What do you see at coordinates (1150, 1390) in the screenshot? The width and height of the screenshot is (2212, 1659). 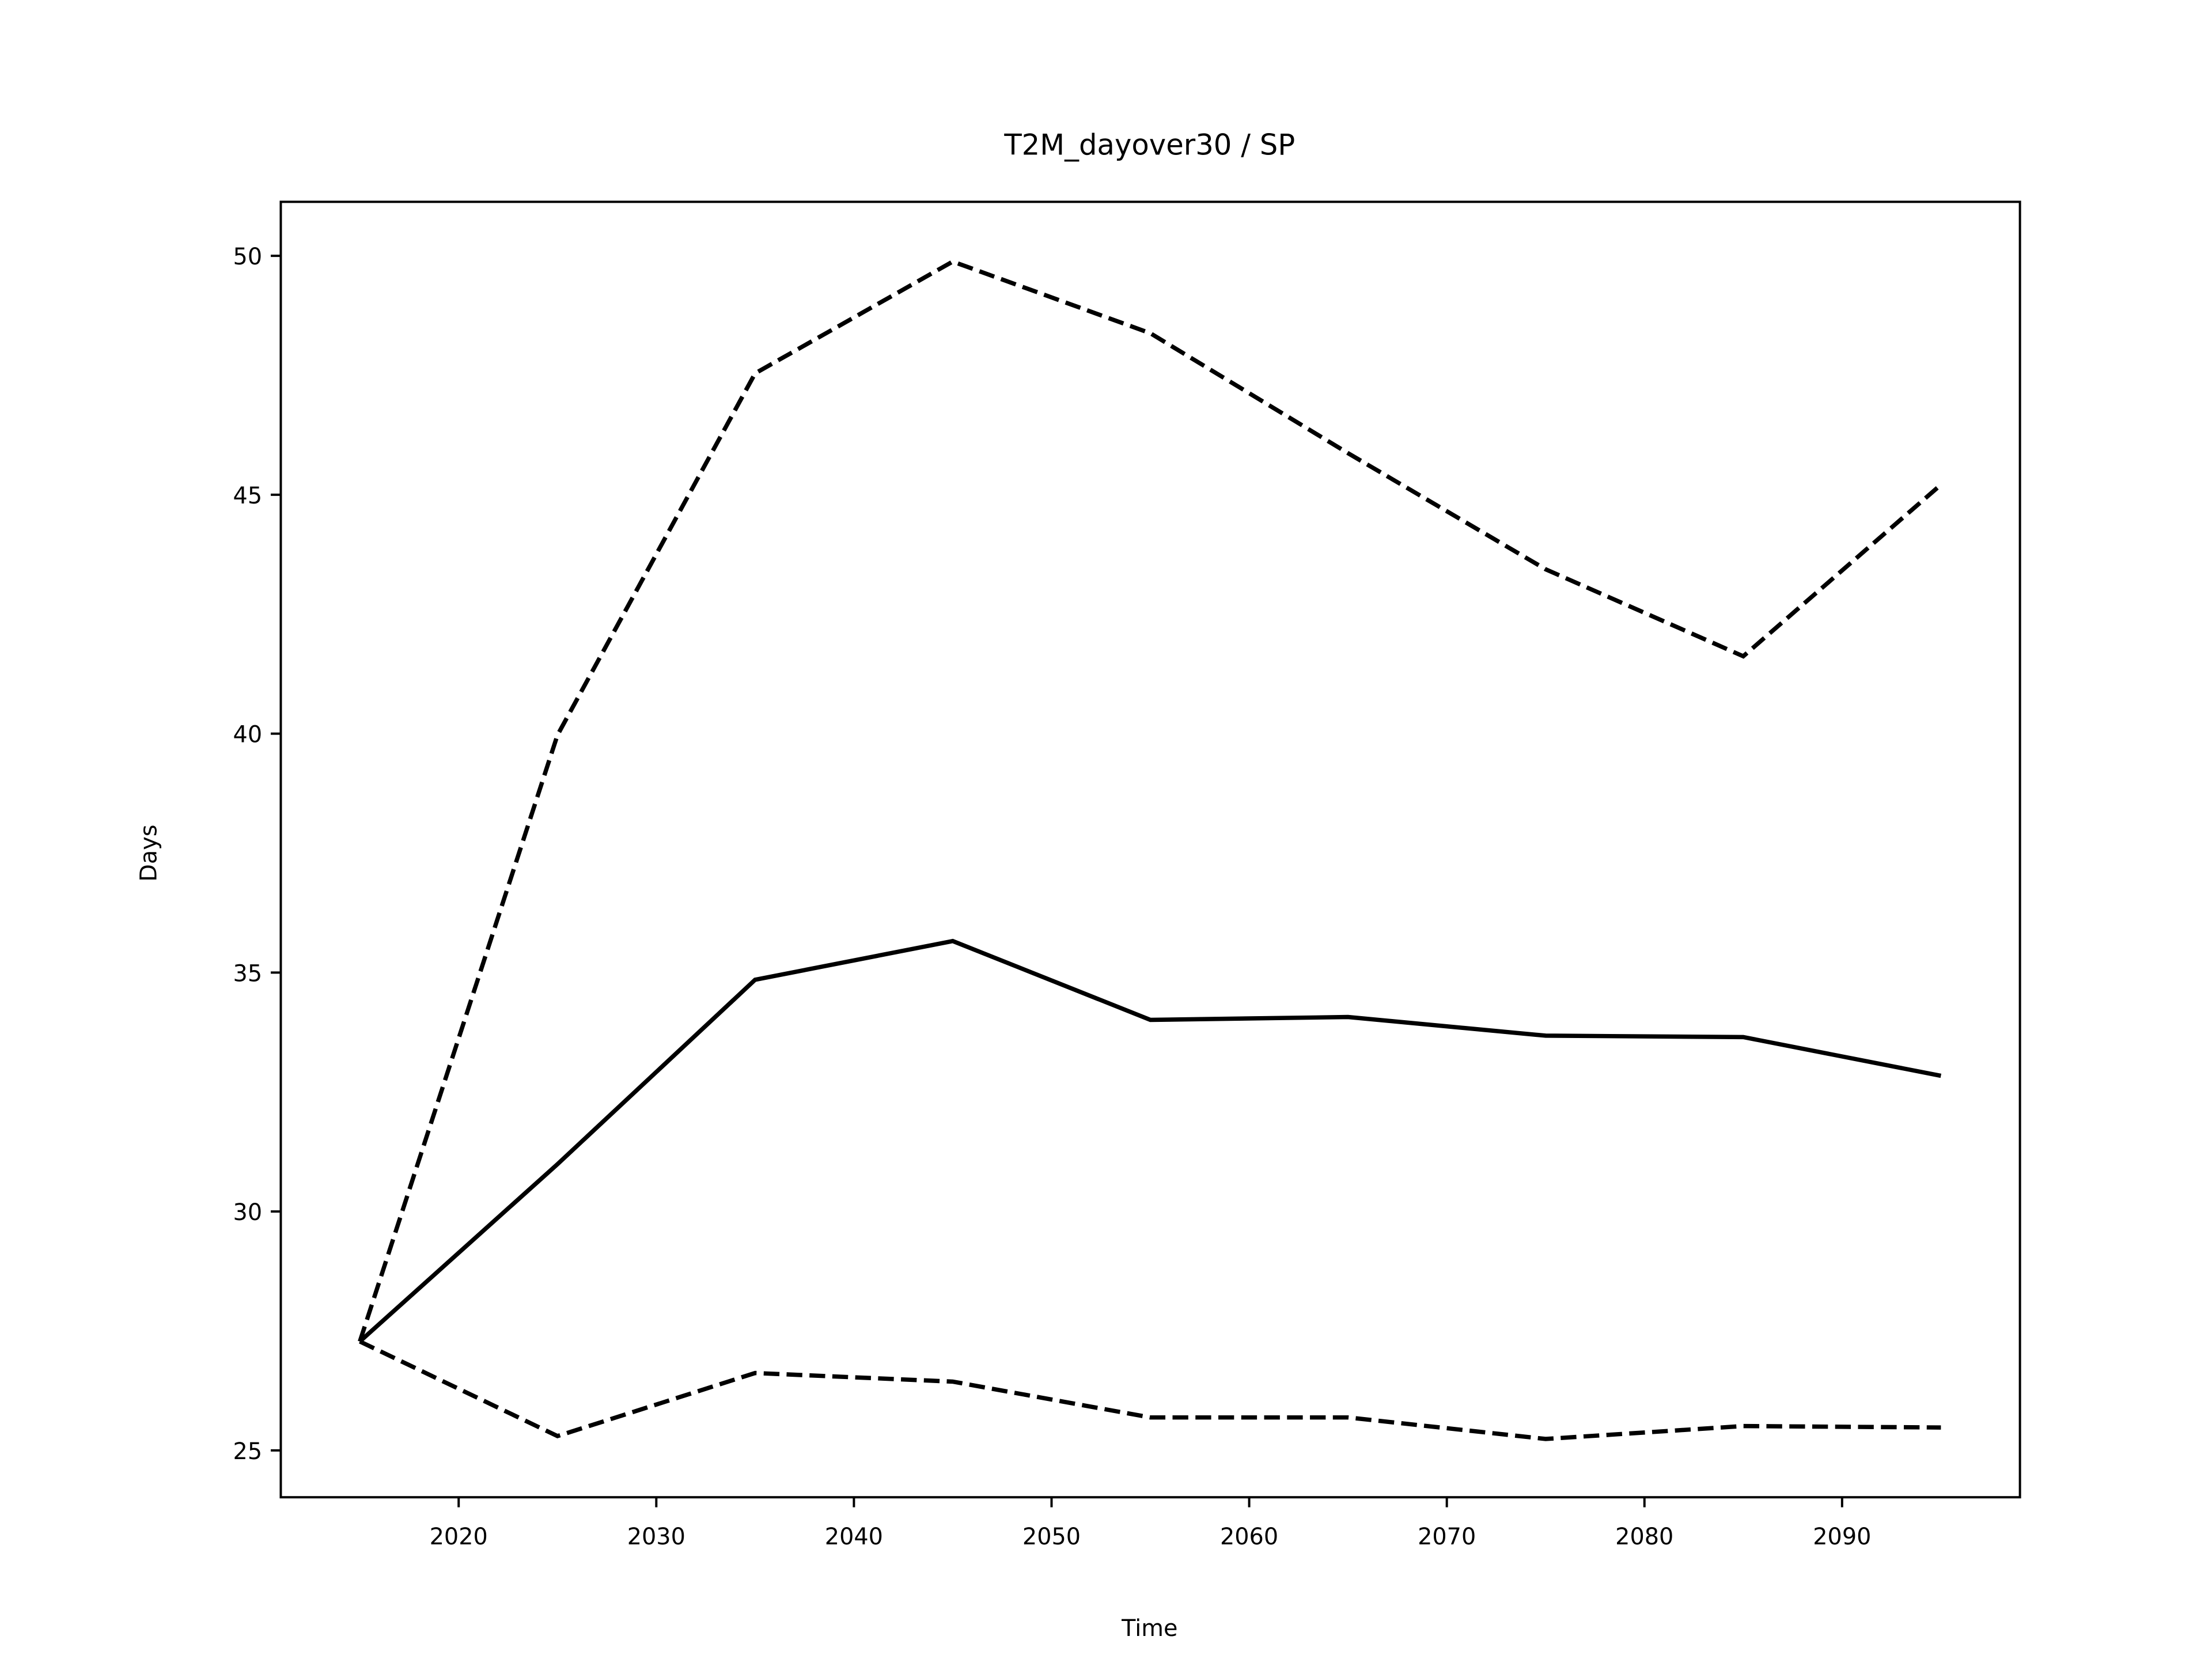 I see `line-series` at bounding box center [1150, 1390].